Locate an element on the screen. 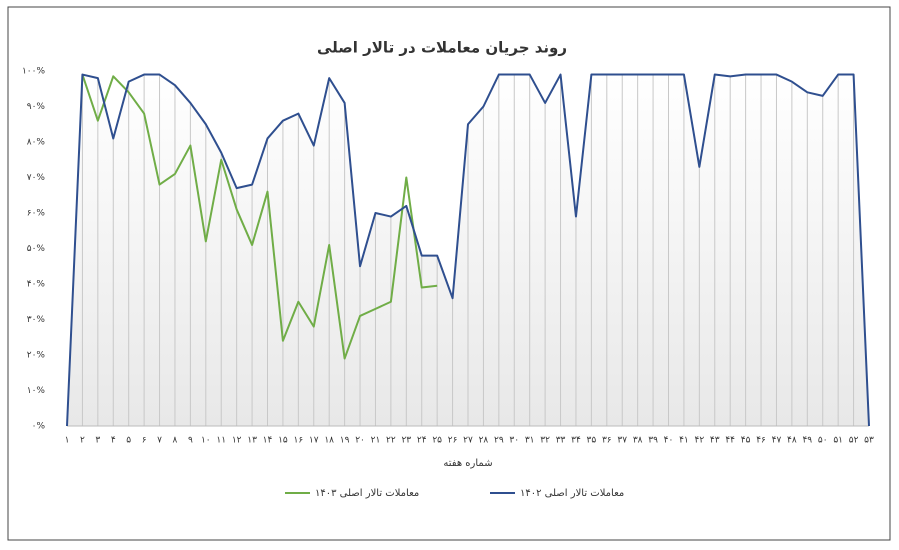 Image resolution: width=899 pixels, height=550 pixels. x-tick-label: ۸ is located at coordinates (175, 441).